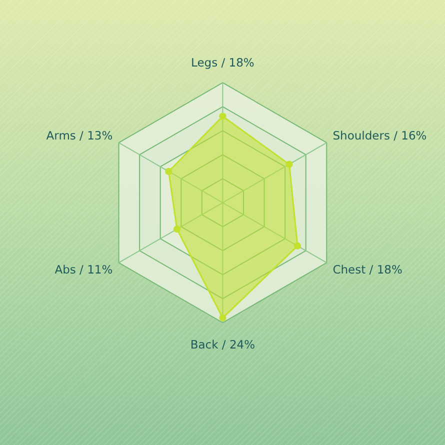  Describe the element at coordinates (367, 269) in the screenshot. I see `spoke-label: Chest / 18%` at that location.